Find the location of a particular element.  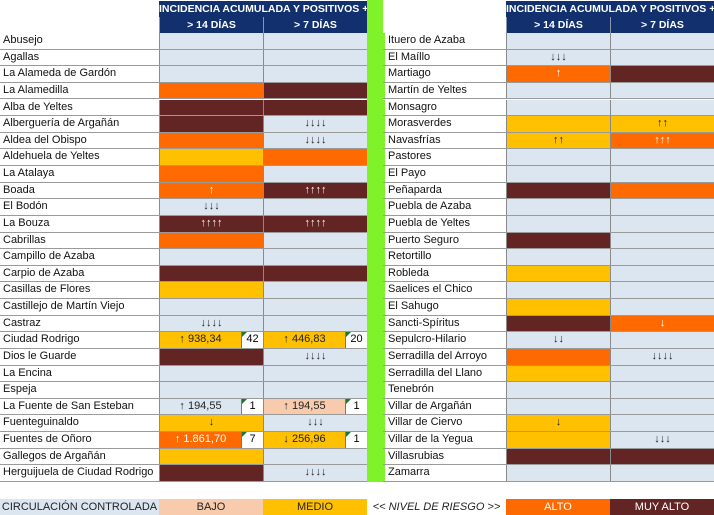

cell-7-days: ↑↑ is located at coordinates (662, 124).